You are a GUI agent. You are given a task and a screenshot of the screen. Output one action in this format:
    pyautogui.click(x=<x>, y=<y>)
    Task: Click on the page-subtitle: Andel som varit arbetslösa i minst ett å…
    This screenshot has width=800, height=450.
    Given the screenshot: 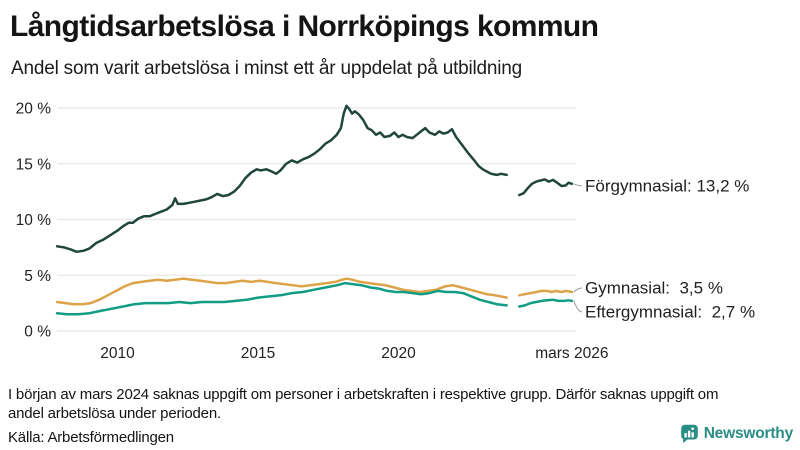 What is the action you would take?
    pyautogui.click(x=267, y=68)
    